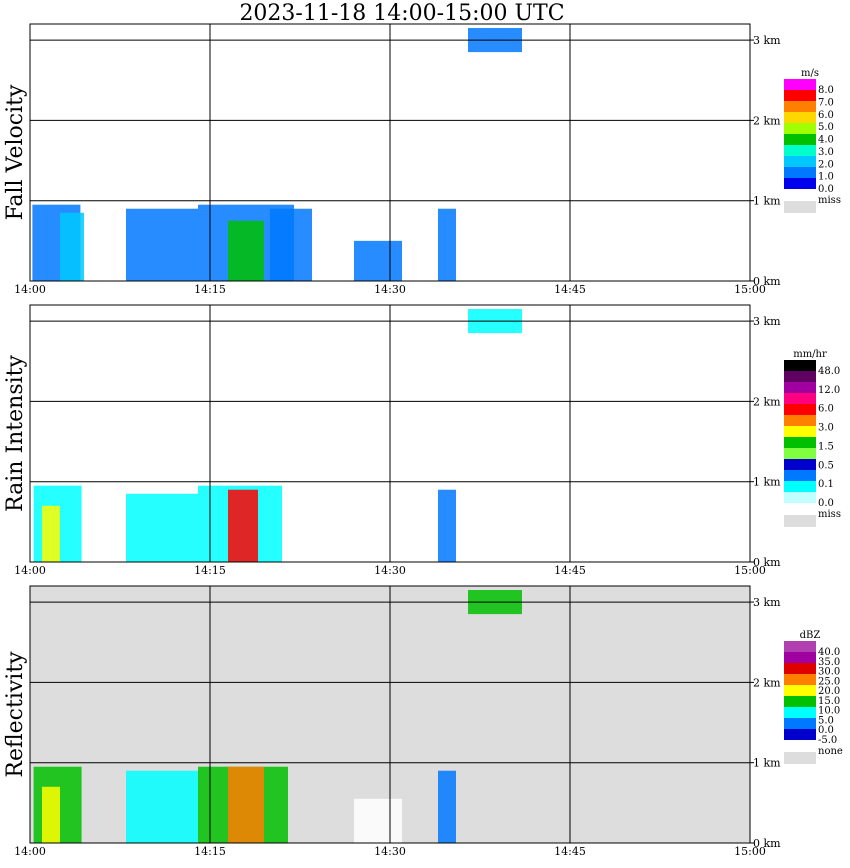 This screenshot has width=850, height=868. Describe the element at coordinates (826, 465) in the screenshot. I see `legend-label: 0.5` at that location.